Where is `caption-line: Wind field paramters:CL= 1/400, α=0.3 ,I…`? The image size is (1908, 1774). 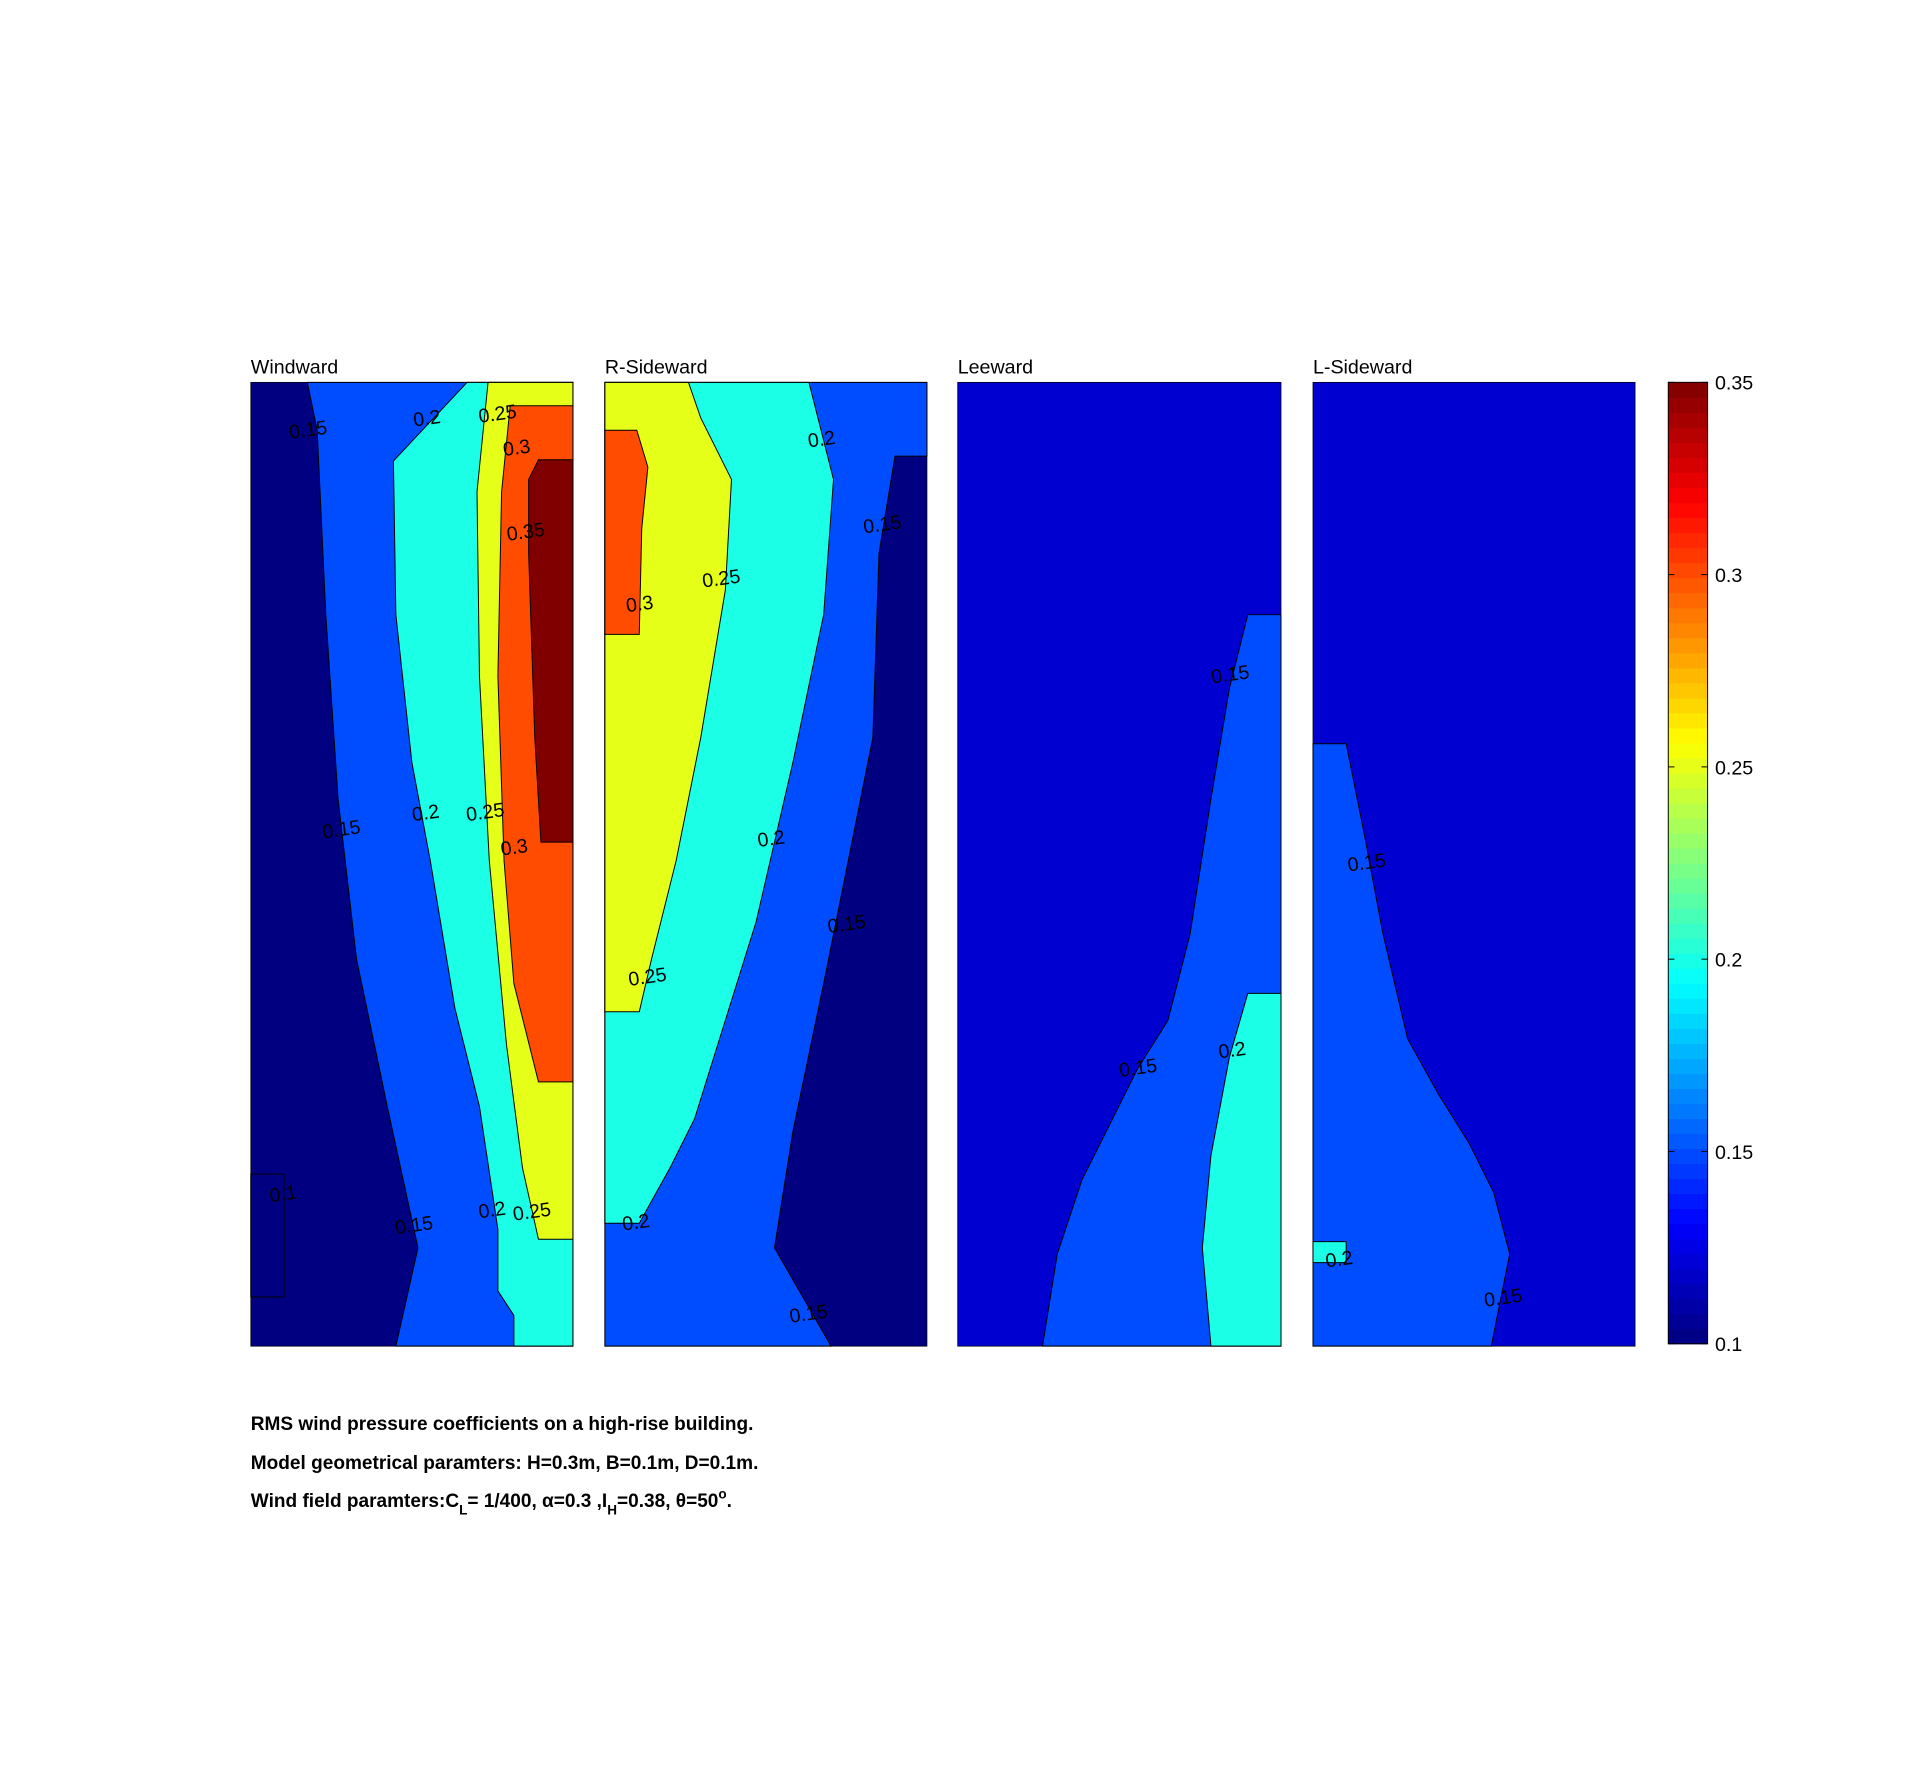
caption-line: Wind field paramters:CL= 1/400, α=0.3 ,I… is located at coordinates (491, 1502).